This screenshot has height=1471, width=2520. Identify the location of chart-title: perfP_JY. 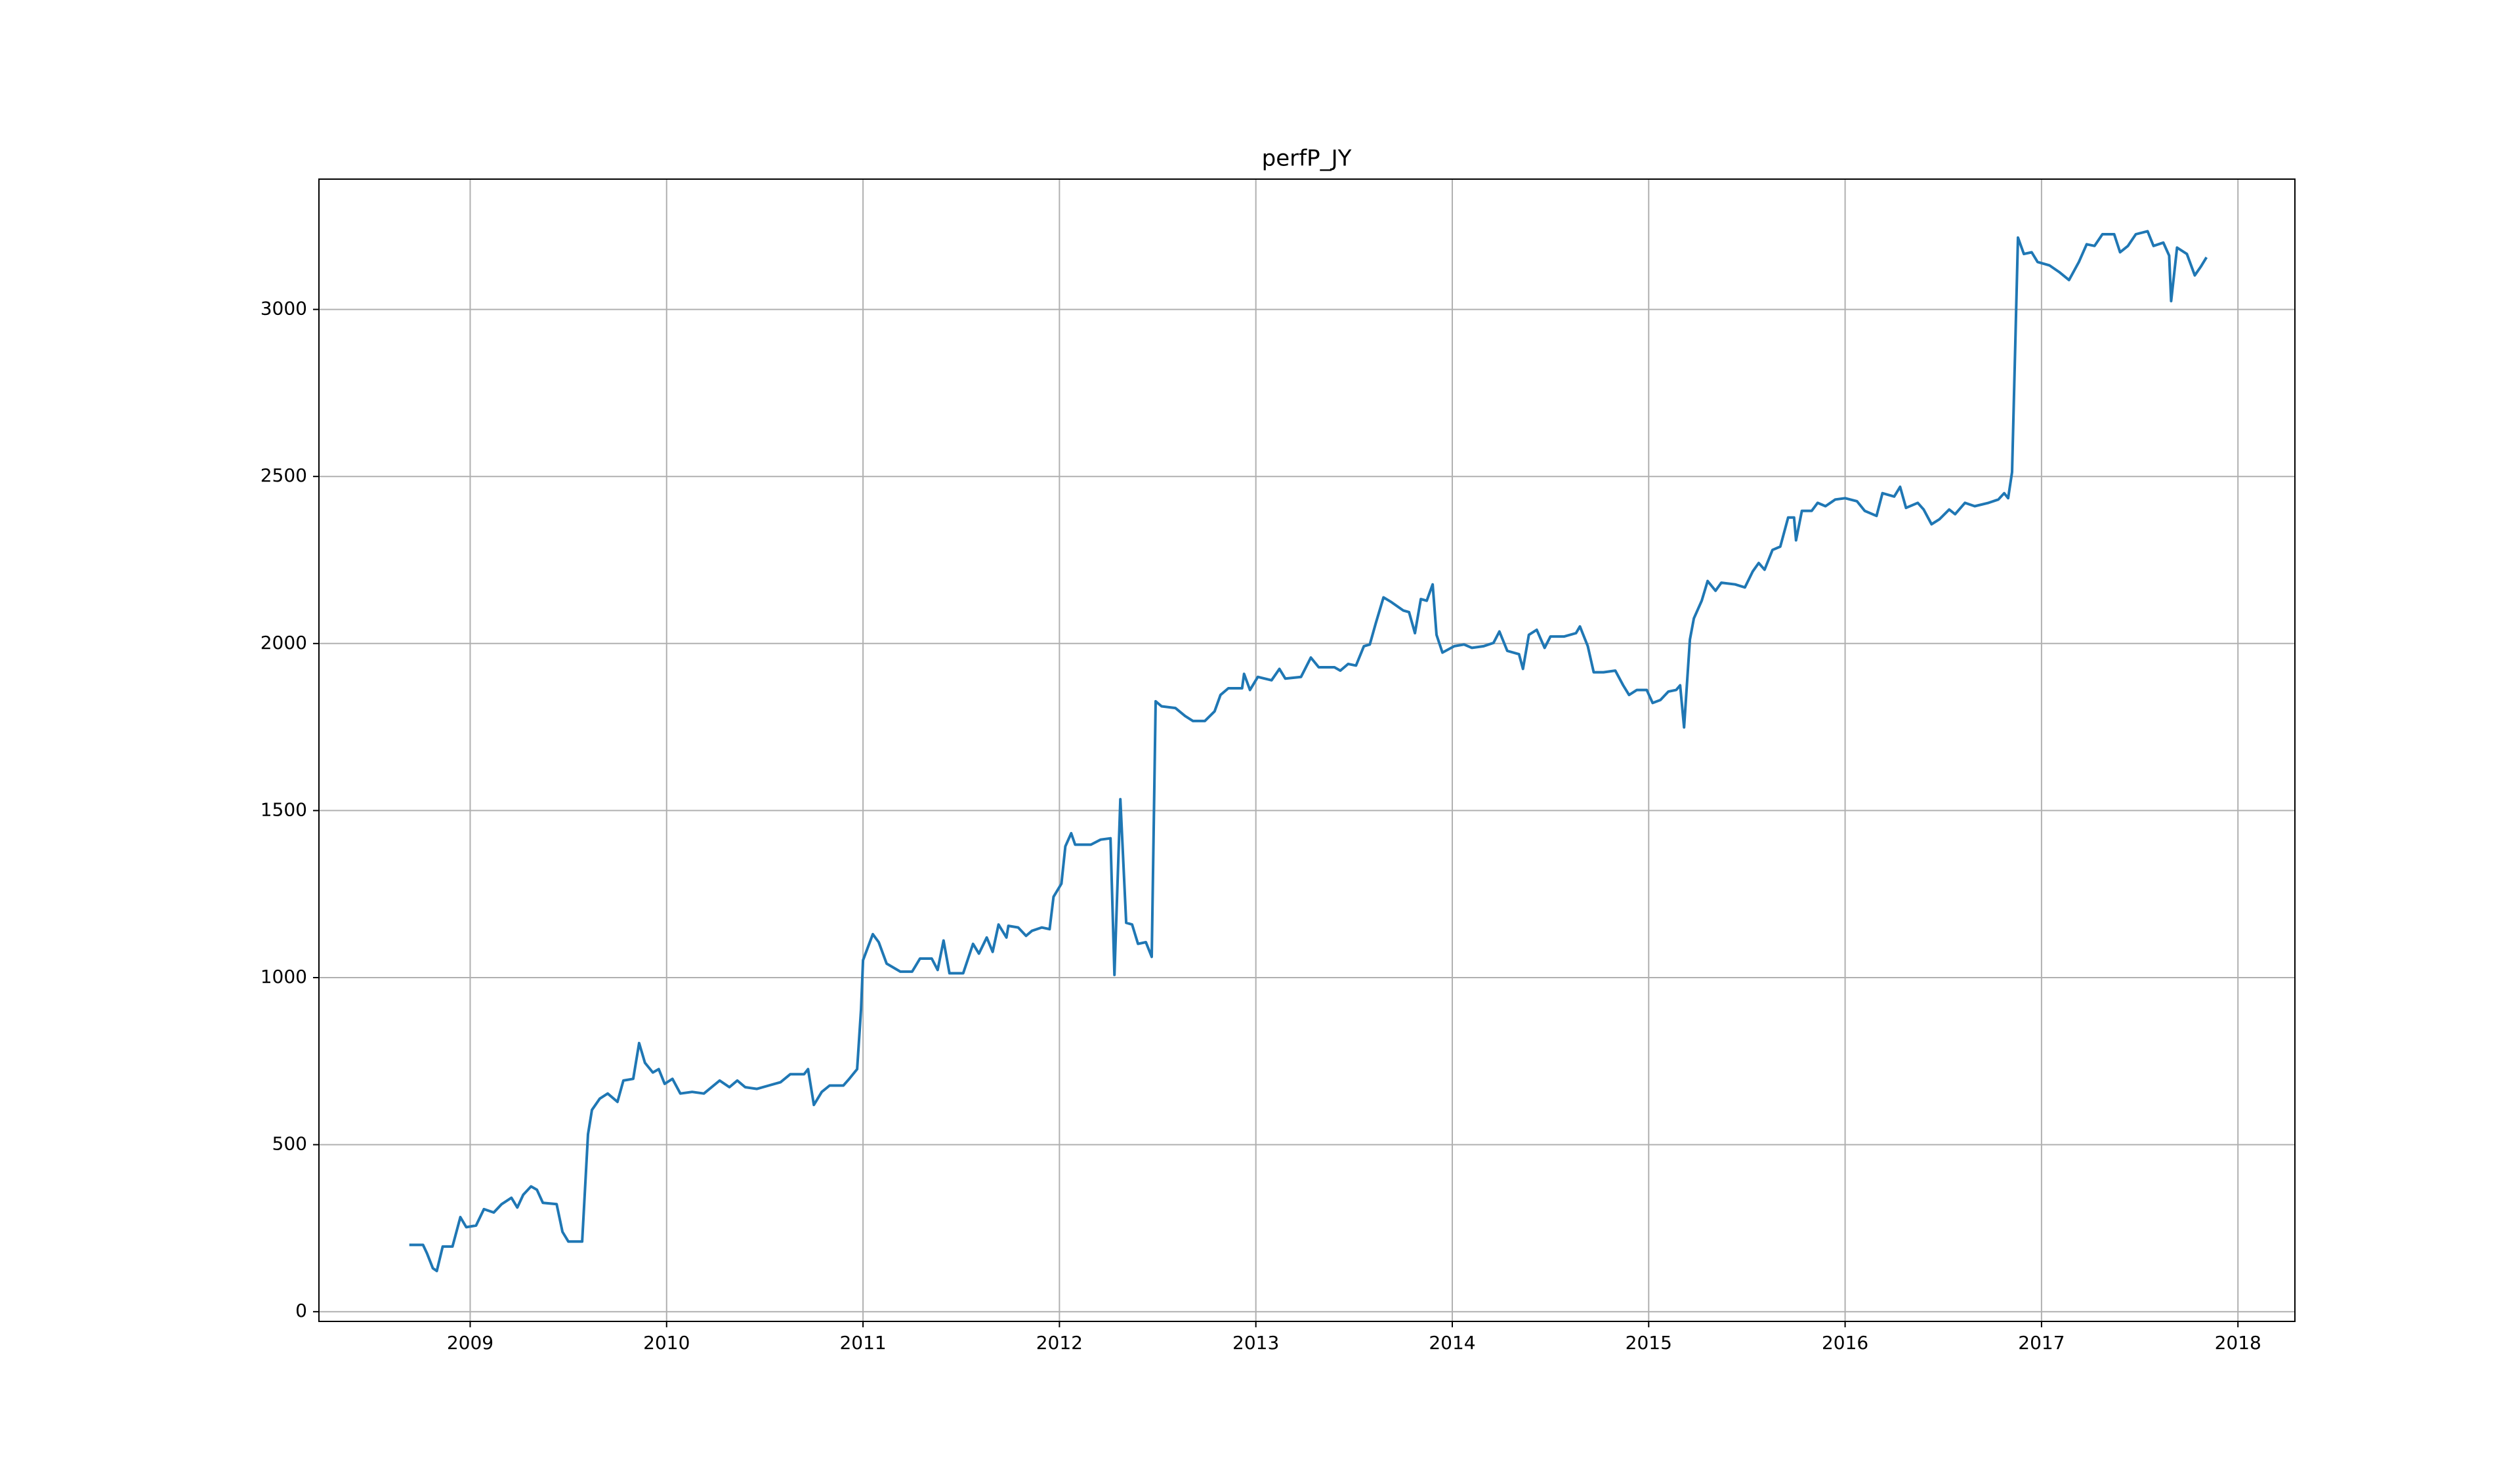
(1307, 159).